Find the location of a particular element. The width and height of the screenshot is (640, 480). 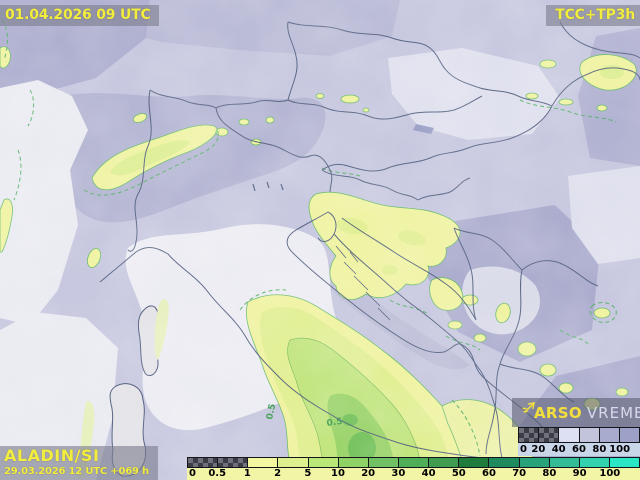

legend-label: 50 is located at coordinates (458, 473).